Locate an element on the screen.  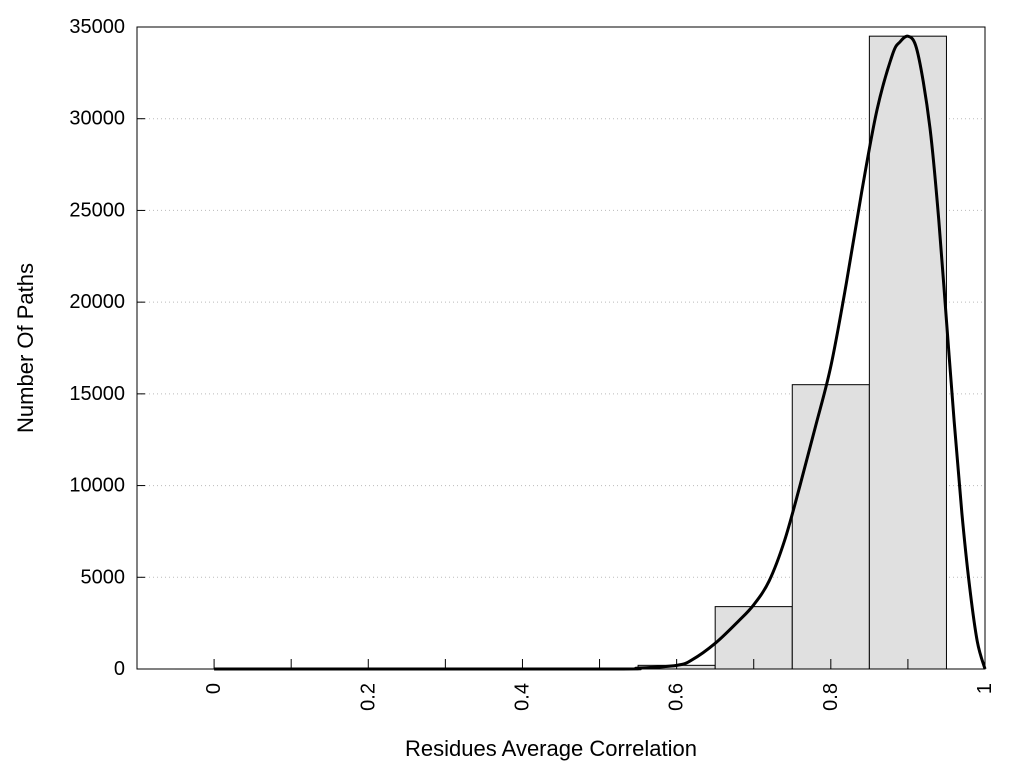
x-tick-label: 0.8 is located at coordinates (831, 697).